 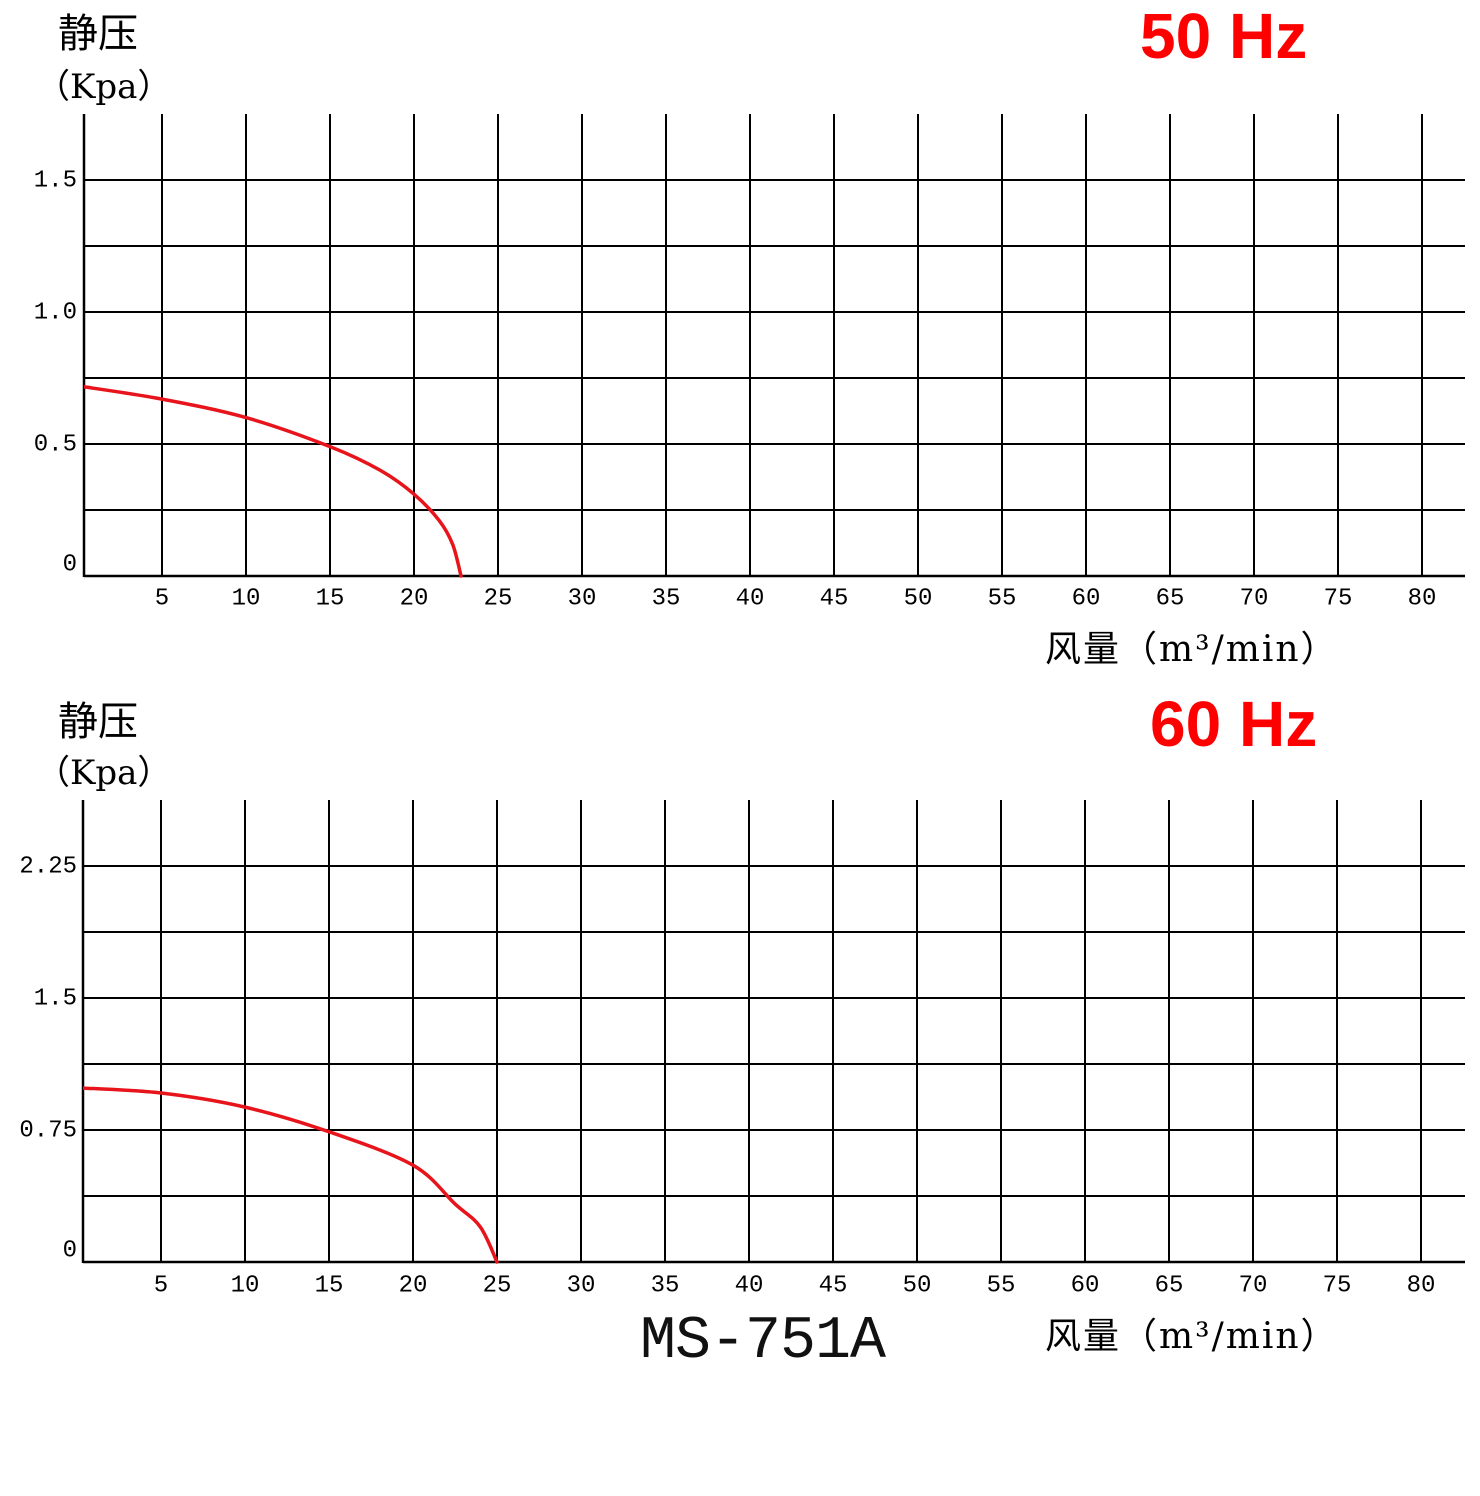 I want to click on y-tick-label: 0.75, so click(x=48, y=1130).